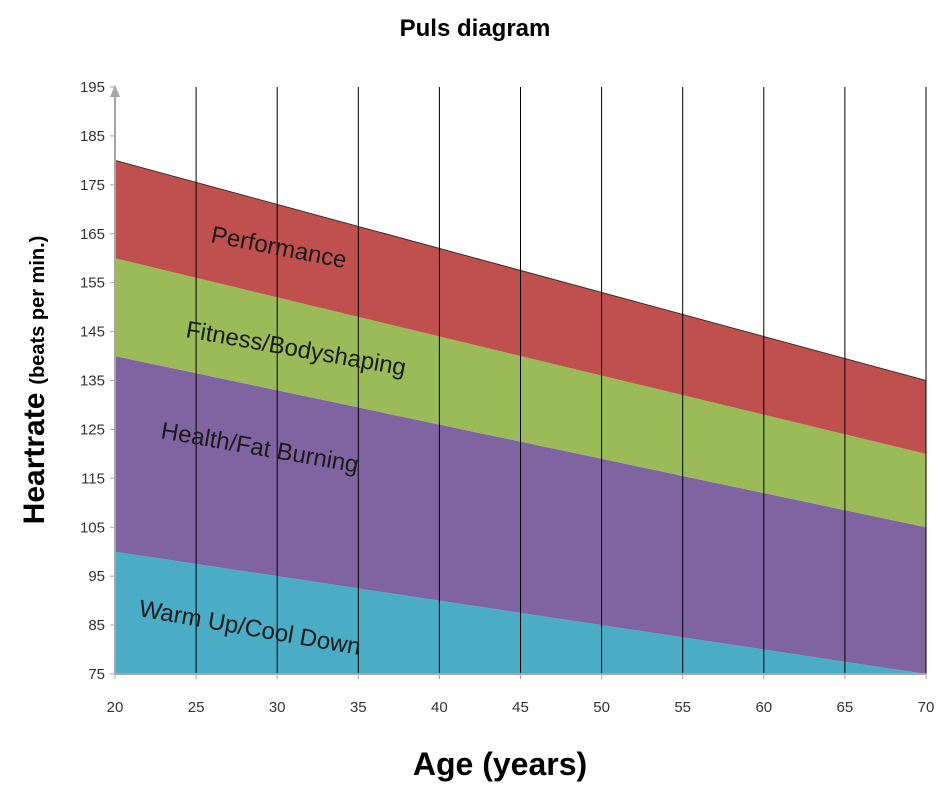  Describe the element at coordinates (92, 527) in the screenshot. I see `y-tick-label-105: 105` at that location.